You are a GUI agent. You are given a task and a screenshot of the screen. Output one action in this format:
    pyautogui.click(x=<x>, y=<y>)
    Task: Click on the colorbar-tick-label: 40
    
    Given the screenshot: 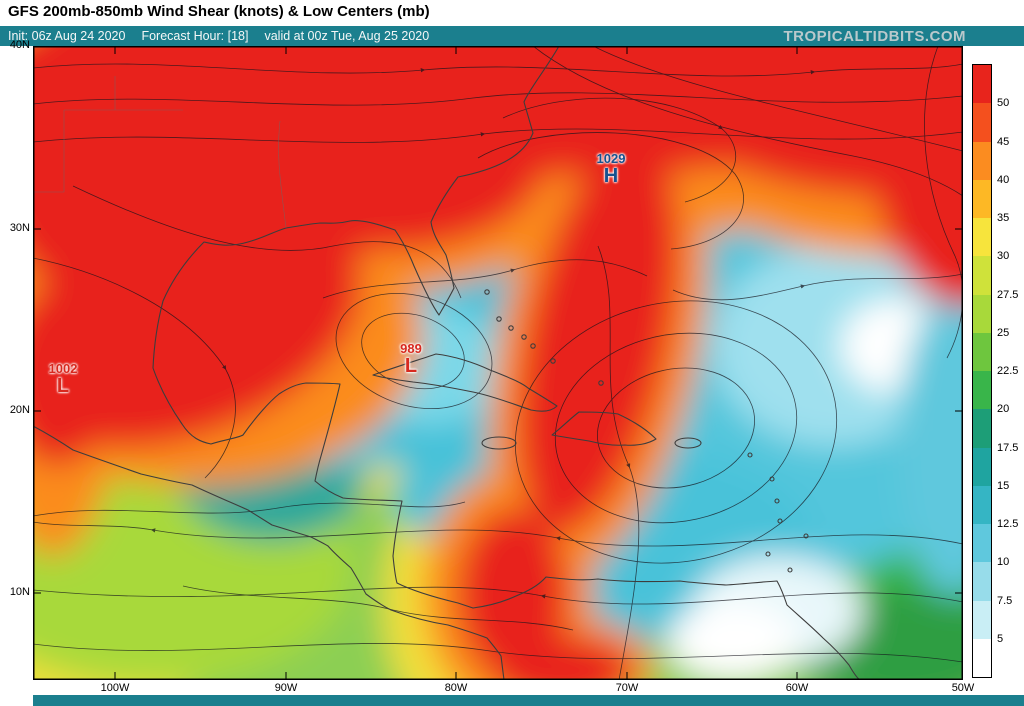 What is the action you would take?
    pyautogui.click(x=1003, y=179)
    